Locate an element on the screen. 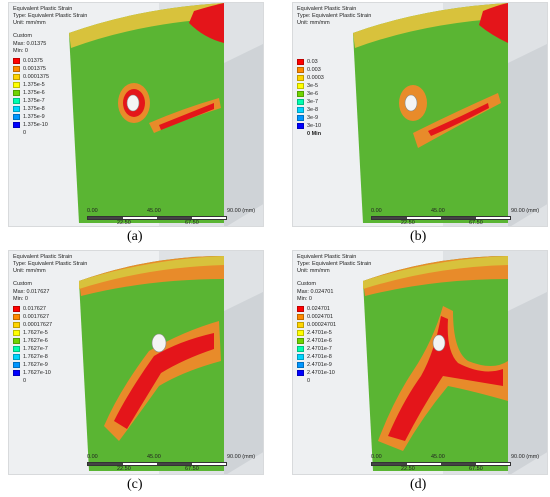 The image size is (550, 497). legend-label: 2.4701e-10 is located at coordinates (321, 372).